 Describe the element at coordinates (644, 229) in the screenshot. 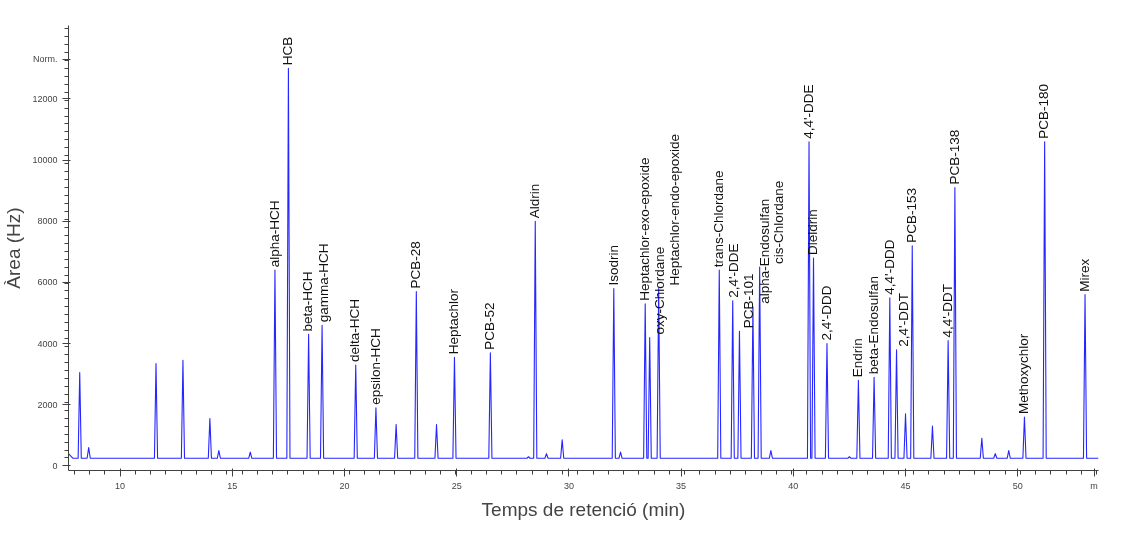

I see `annotation: Heptachlor-exo-epoxide` at that location.